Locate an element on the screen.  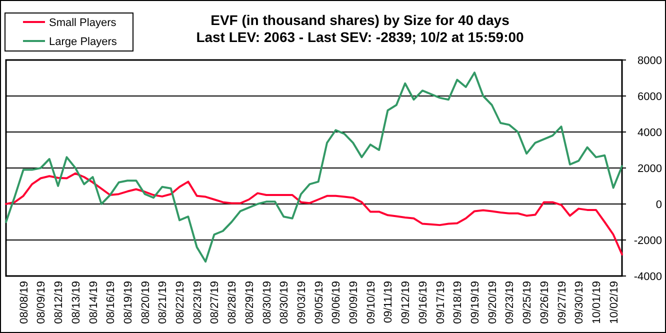
x-tick-label: 09/23/19 is located at coordinates (510, 302).